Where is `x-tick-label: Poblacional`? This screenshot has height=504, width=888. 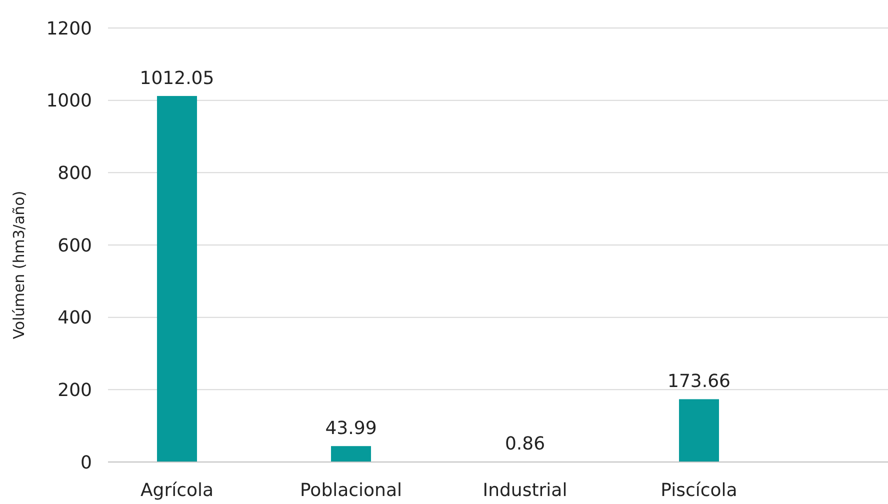
x-tick-label: Poblacional is located at coordinates (351, 490).